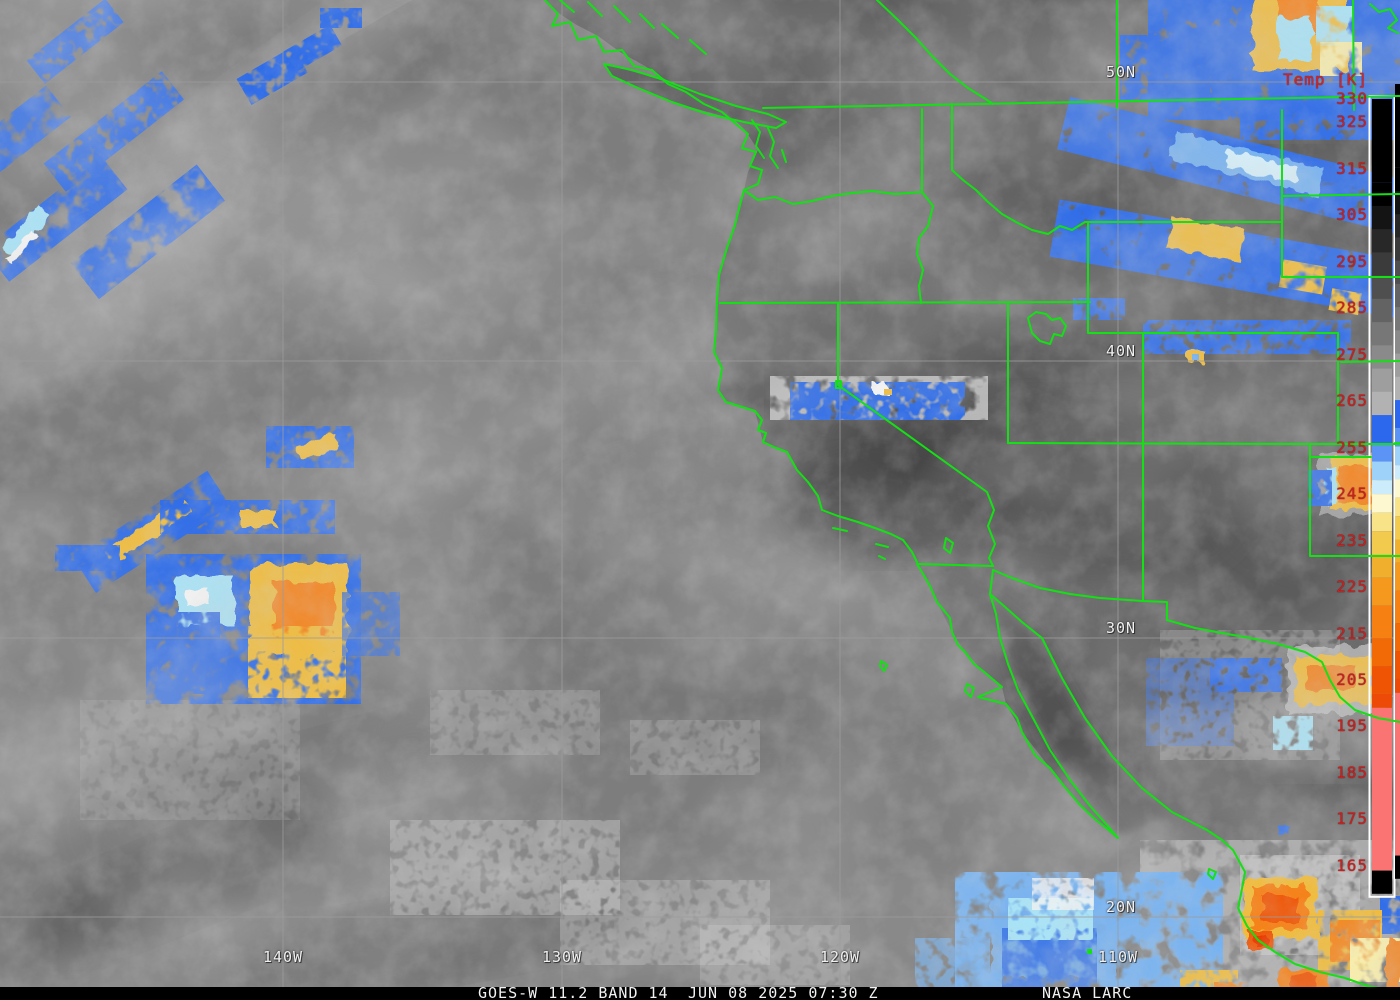  Describe the element at coordinates (1382, 882) in the screenshot. I see `colorbar-segment-164-159K` at that location.